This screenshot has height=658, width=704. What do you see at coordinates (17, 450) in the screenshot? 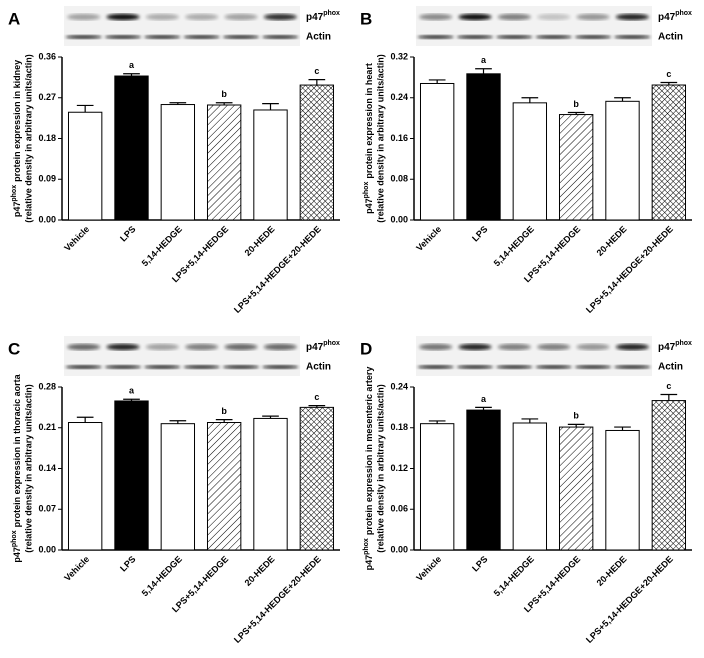
I see `y-label-rest: protein expression in thoracic aorta` at bounding box center [17, 450].